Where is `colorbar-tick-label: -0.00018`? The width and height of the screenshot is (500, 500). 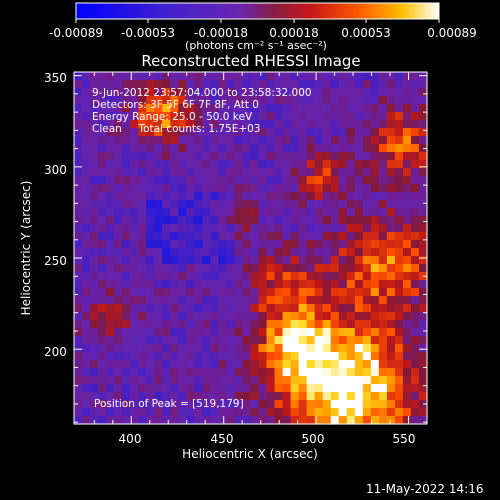
colorbar-tick-label: -0.00018 is located at coordinates (221, 33).